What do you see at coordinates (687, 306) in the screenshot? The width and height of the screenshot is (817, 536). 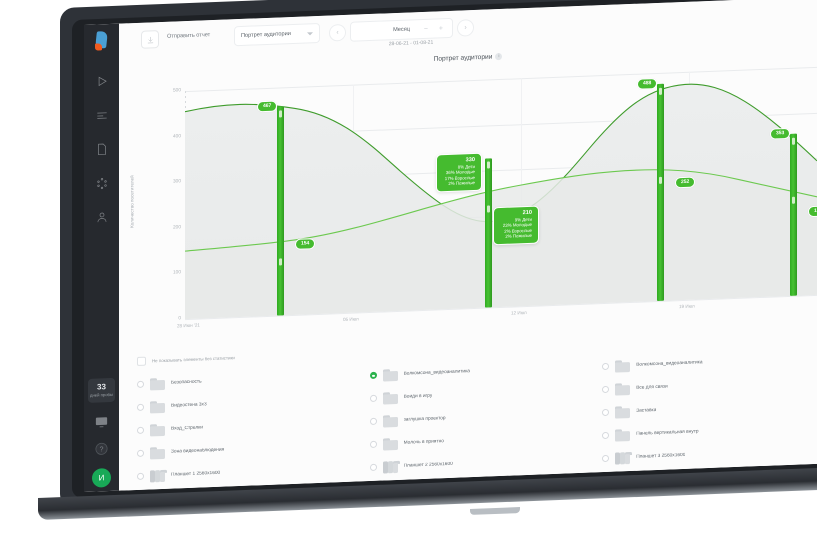 I see `x-tick: 19 Июл` at bounding box center [687, 306].